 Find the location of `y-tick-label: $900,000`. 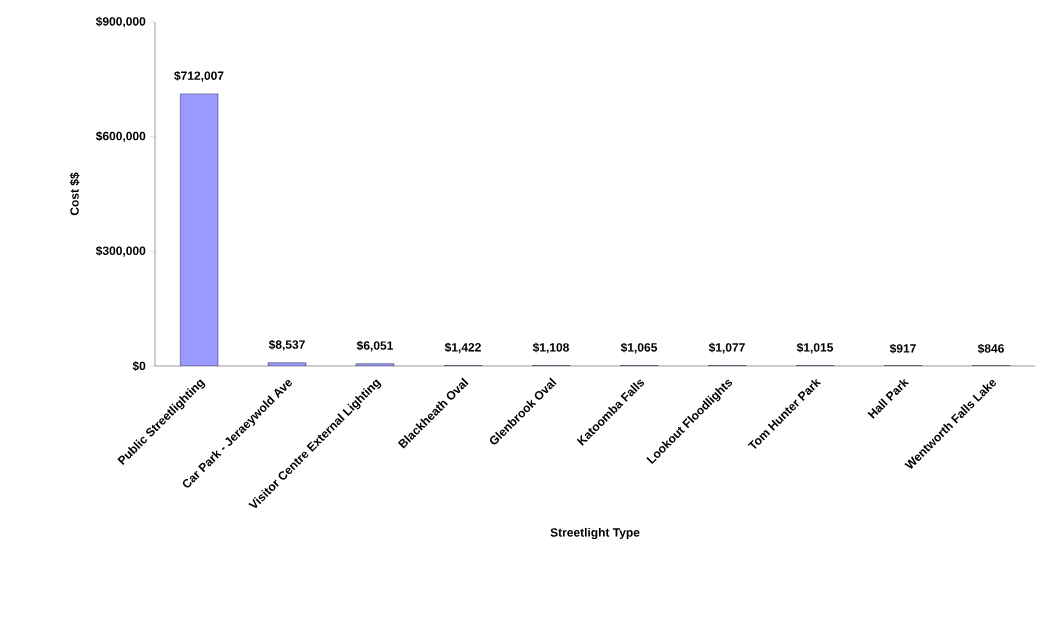

y-tick-label: $900,000 is located at coordinates (120, 22).